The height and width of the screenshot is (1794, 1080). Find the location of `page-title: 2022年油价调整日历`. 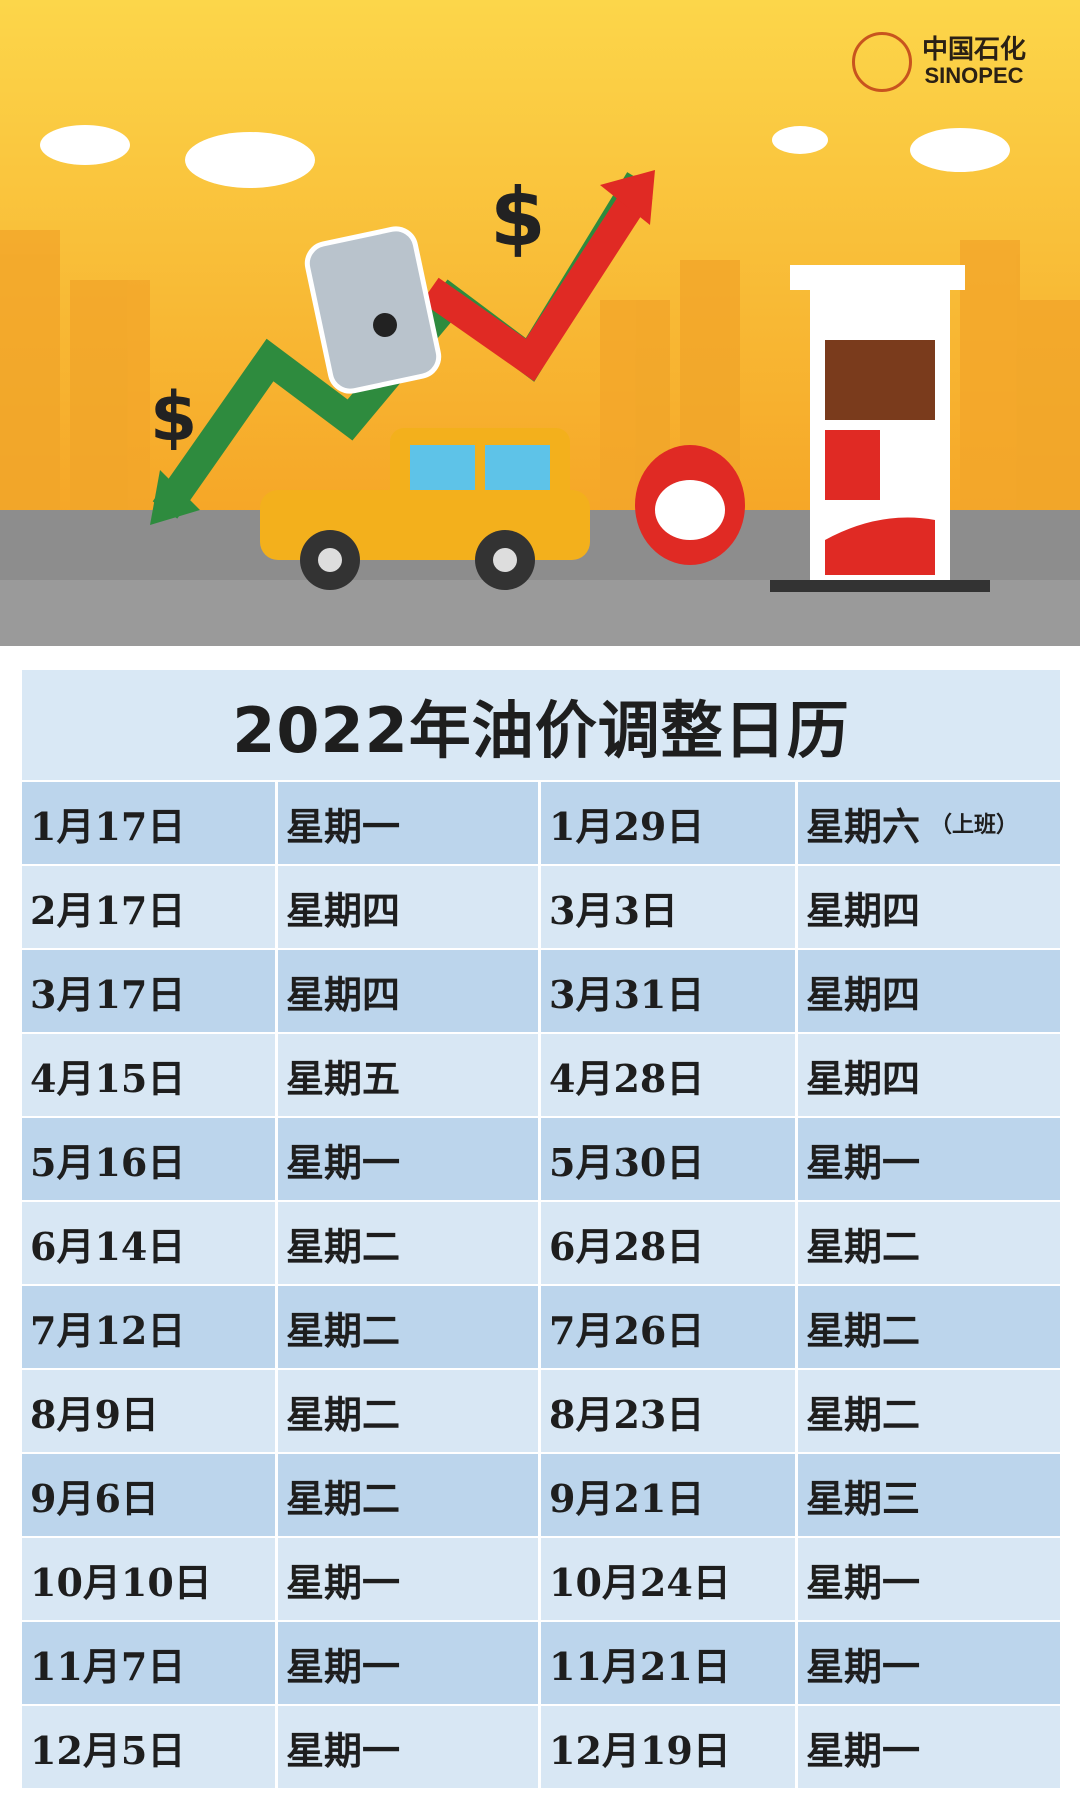

page-title: 2022年油价调整日历 is located at coordinates (541, 725).